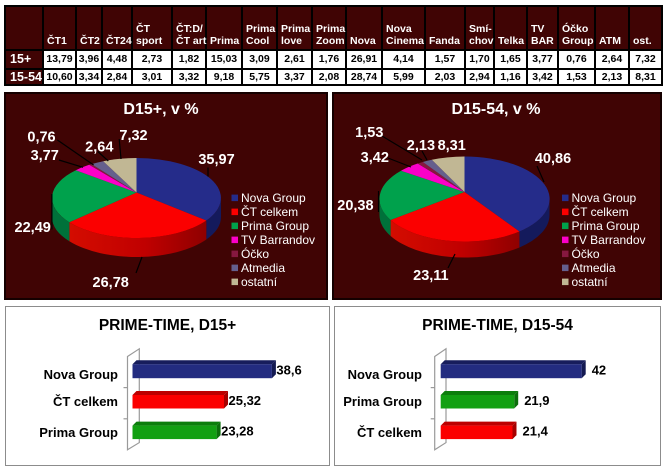  I want to click on svg-text: 0,76, so click(41, 138).